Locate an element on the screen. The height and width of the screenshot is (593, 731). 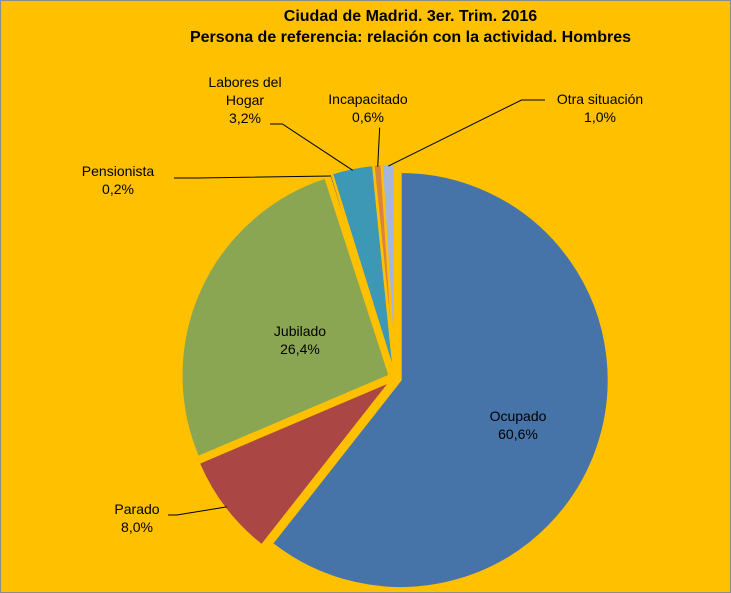
slice-label: Pensionista 0,2% is located at coordinates (118, 180).